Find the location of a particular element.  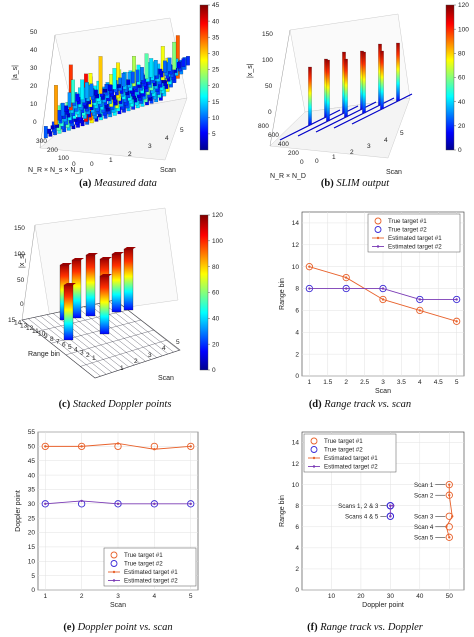

legend-entry: True target #2 is located at coordinates (343, 450).